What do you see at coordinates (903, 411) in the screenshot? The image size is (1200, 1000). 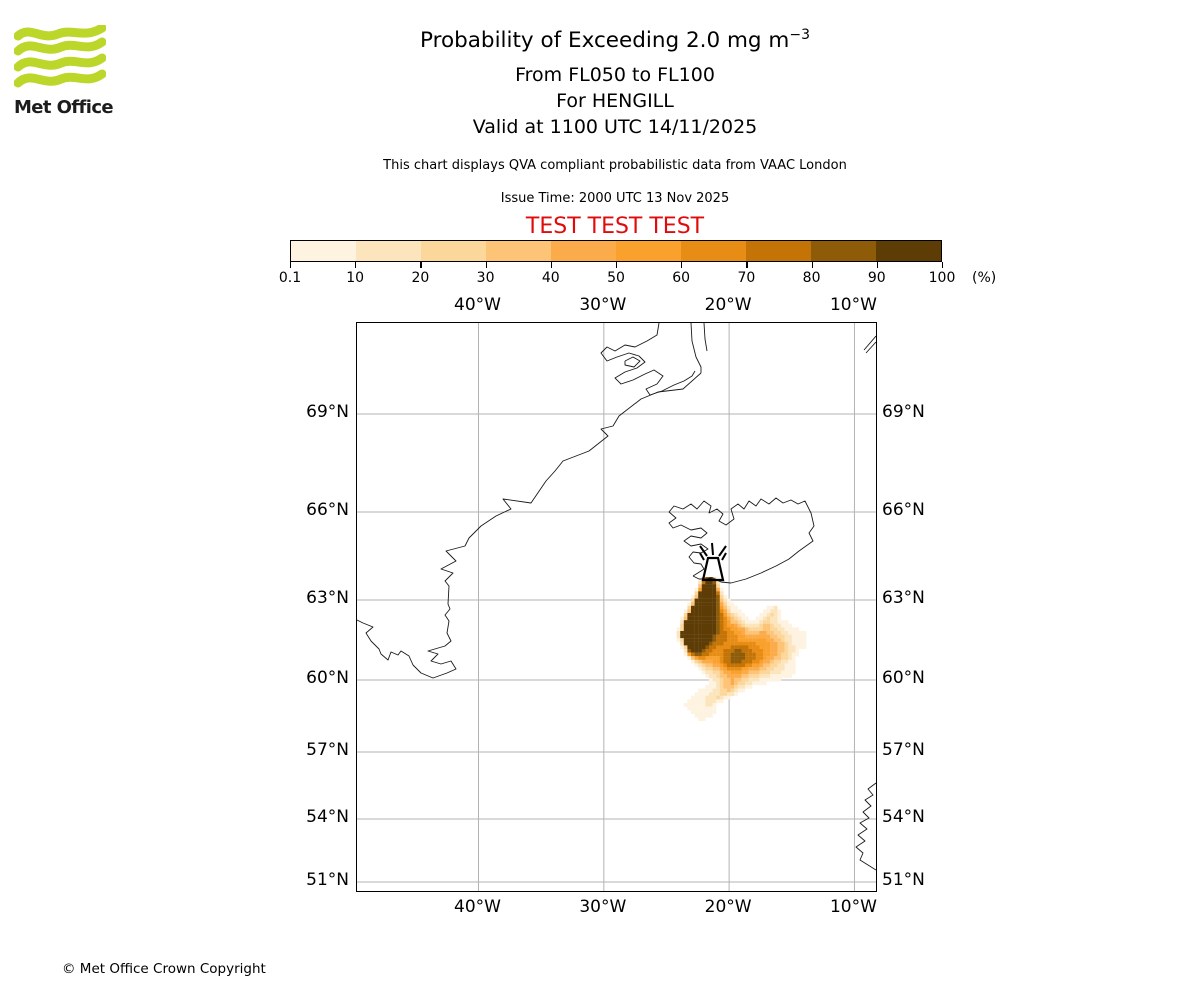 I see `lat-label-right: 69°N` at bounding box center [903, 411].